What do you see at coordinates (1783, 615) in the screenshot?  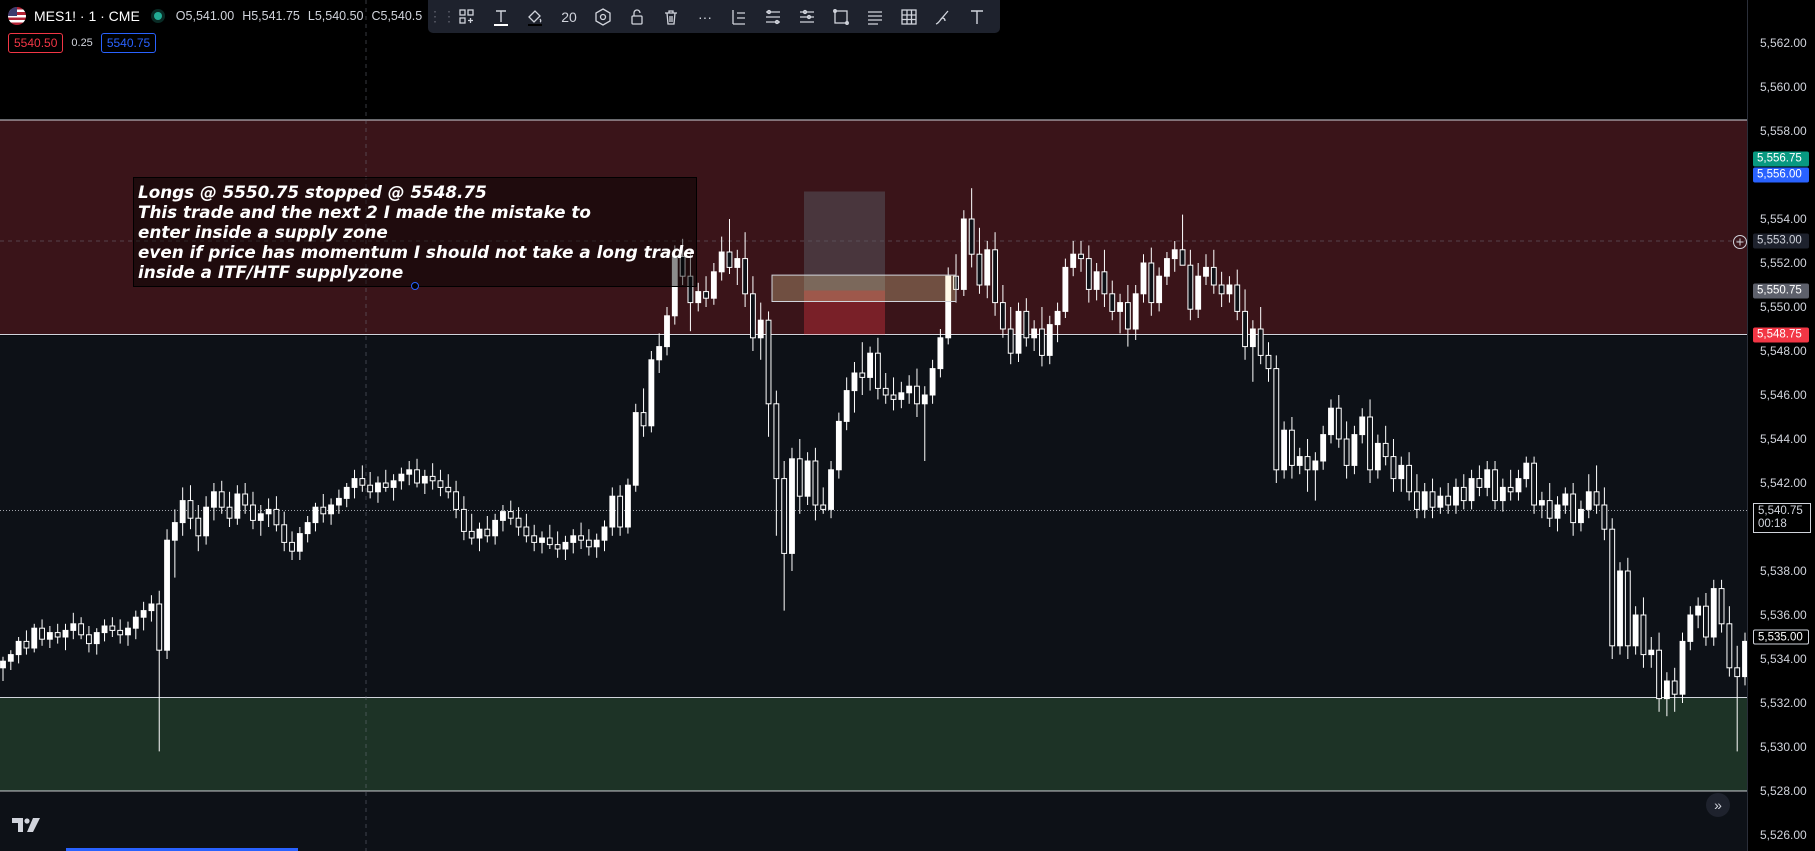 I see `price-tick-label: 5,536.00` at bounding box center [1783, 615].